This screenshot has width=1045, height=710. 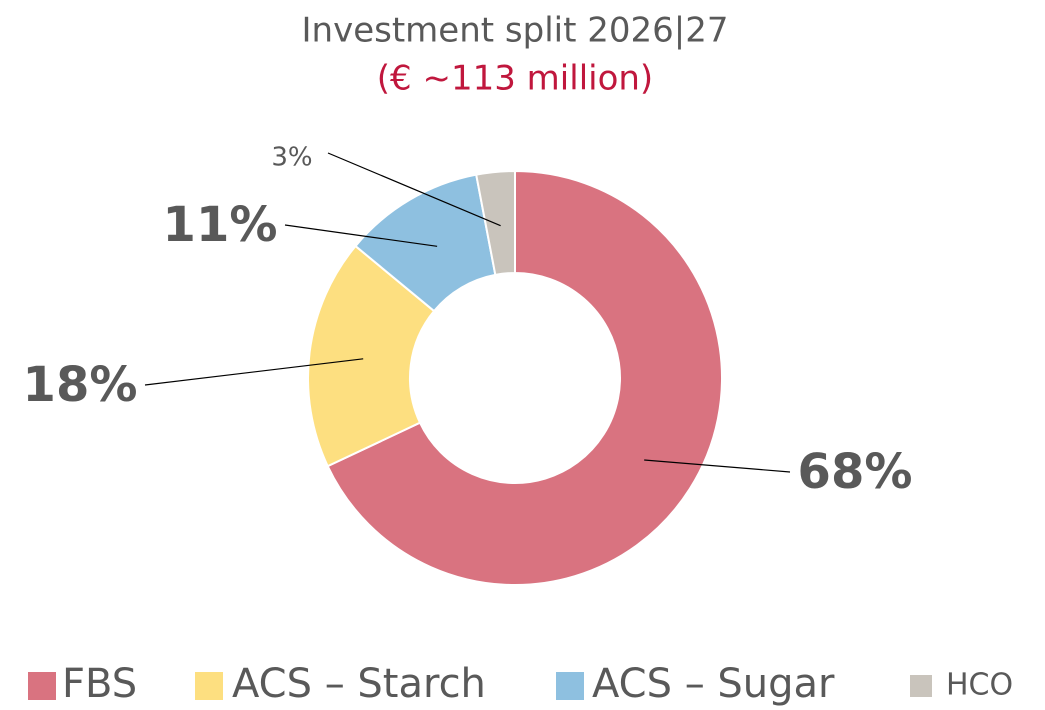 What do you see at coordinates (99, 684) in the screenshot?
I see `legend-label: FBS` at bounding box center [99, 684].